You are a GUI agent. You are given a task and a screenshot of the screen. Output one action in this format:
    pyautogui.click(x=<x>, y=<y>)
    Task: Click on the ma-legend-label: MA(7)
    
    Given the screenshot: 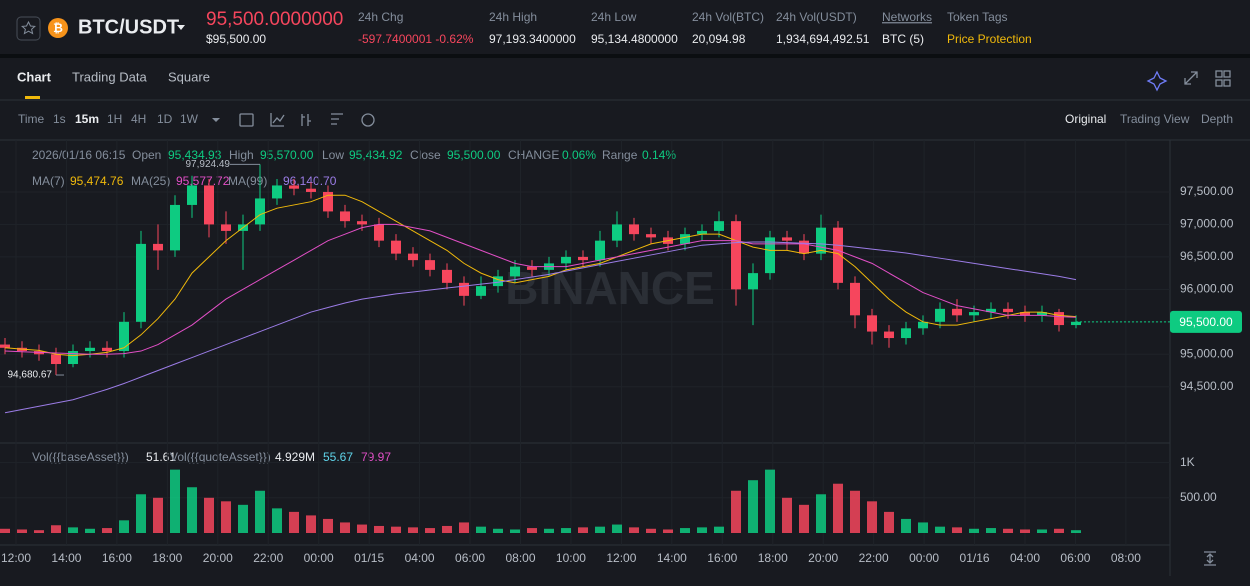 What is the action you would take?
    pyautogui.click(x=48, y=181)
    